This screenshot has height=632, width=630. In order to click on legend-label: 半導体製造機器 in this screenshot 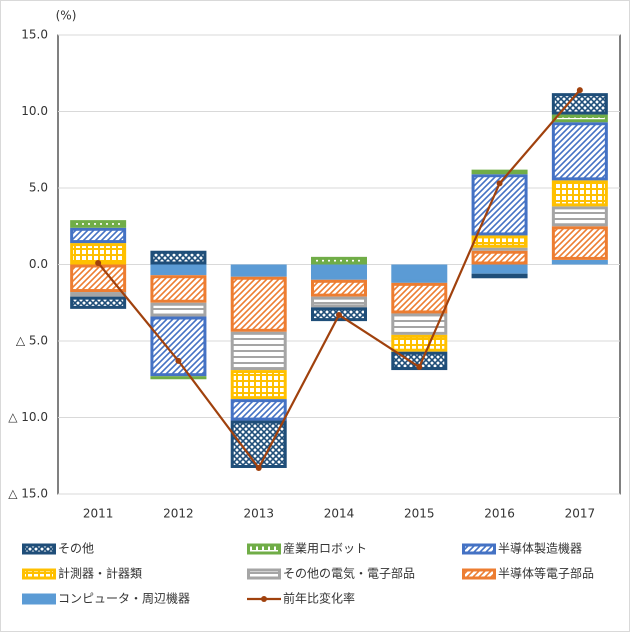, I will do `click(540, 548)`.